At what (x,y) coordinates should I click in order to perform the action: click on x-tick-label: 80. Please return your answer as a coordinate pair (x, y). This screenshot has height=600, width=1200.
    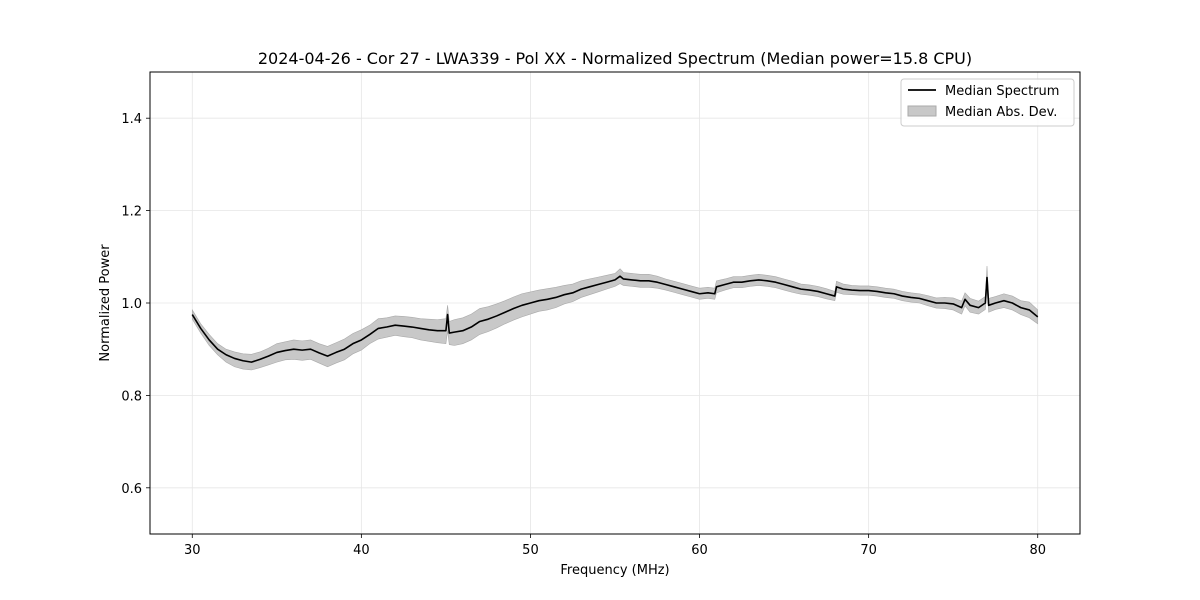
    Looking at the image, I should click on (1037, 550).